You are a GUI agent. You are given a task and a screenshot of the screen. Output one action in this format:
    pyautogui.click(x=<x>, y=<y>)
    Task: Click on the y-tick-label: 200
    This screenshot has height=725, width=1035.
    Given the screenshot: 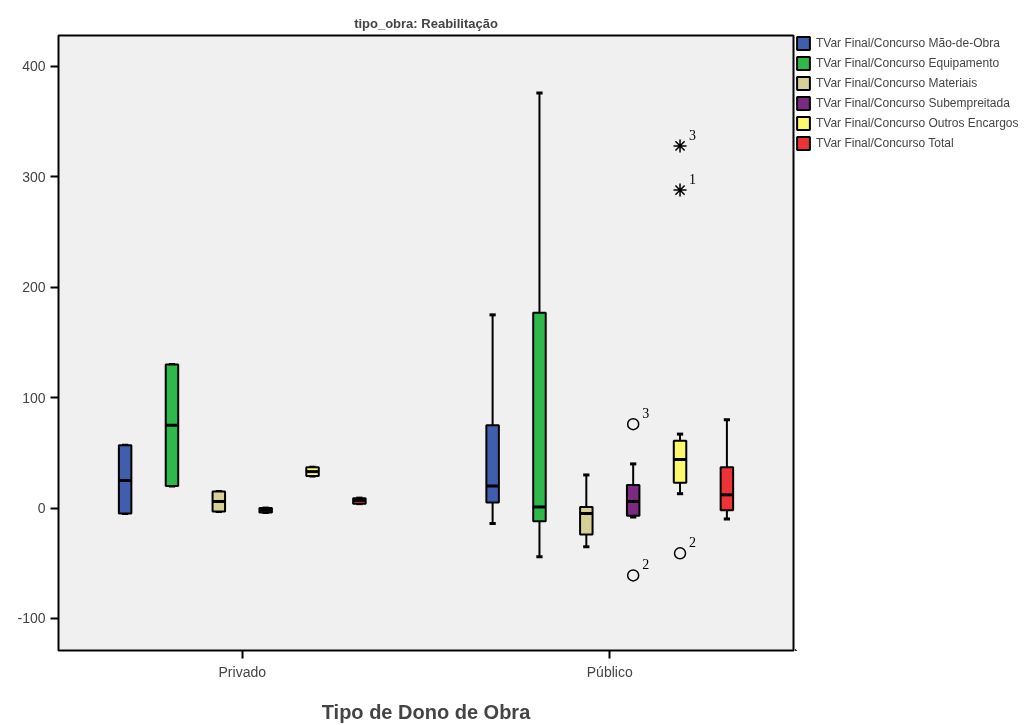 What is the action you would take?
    pyautogui.click(x=34, y=287)
    